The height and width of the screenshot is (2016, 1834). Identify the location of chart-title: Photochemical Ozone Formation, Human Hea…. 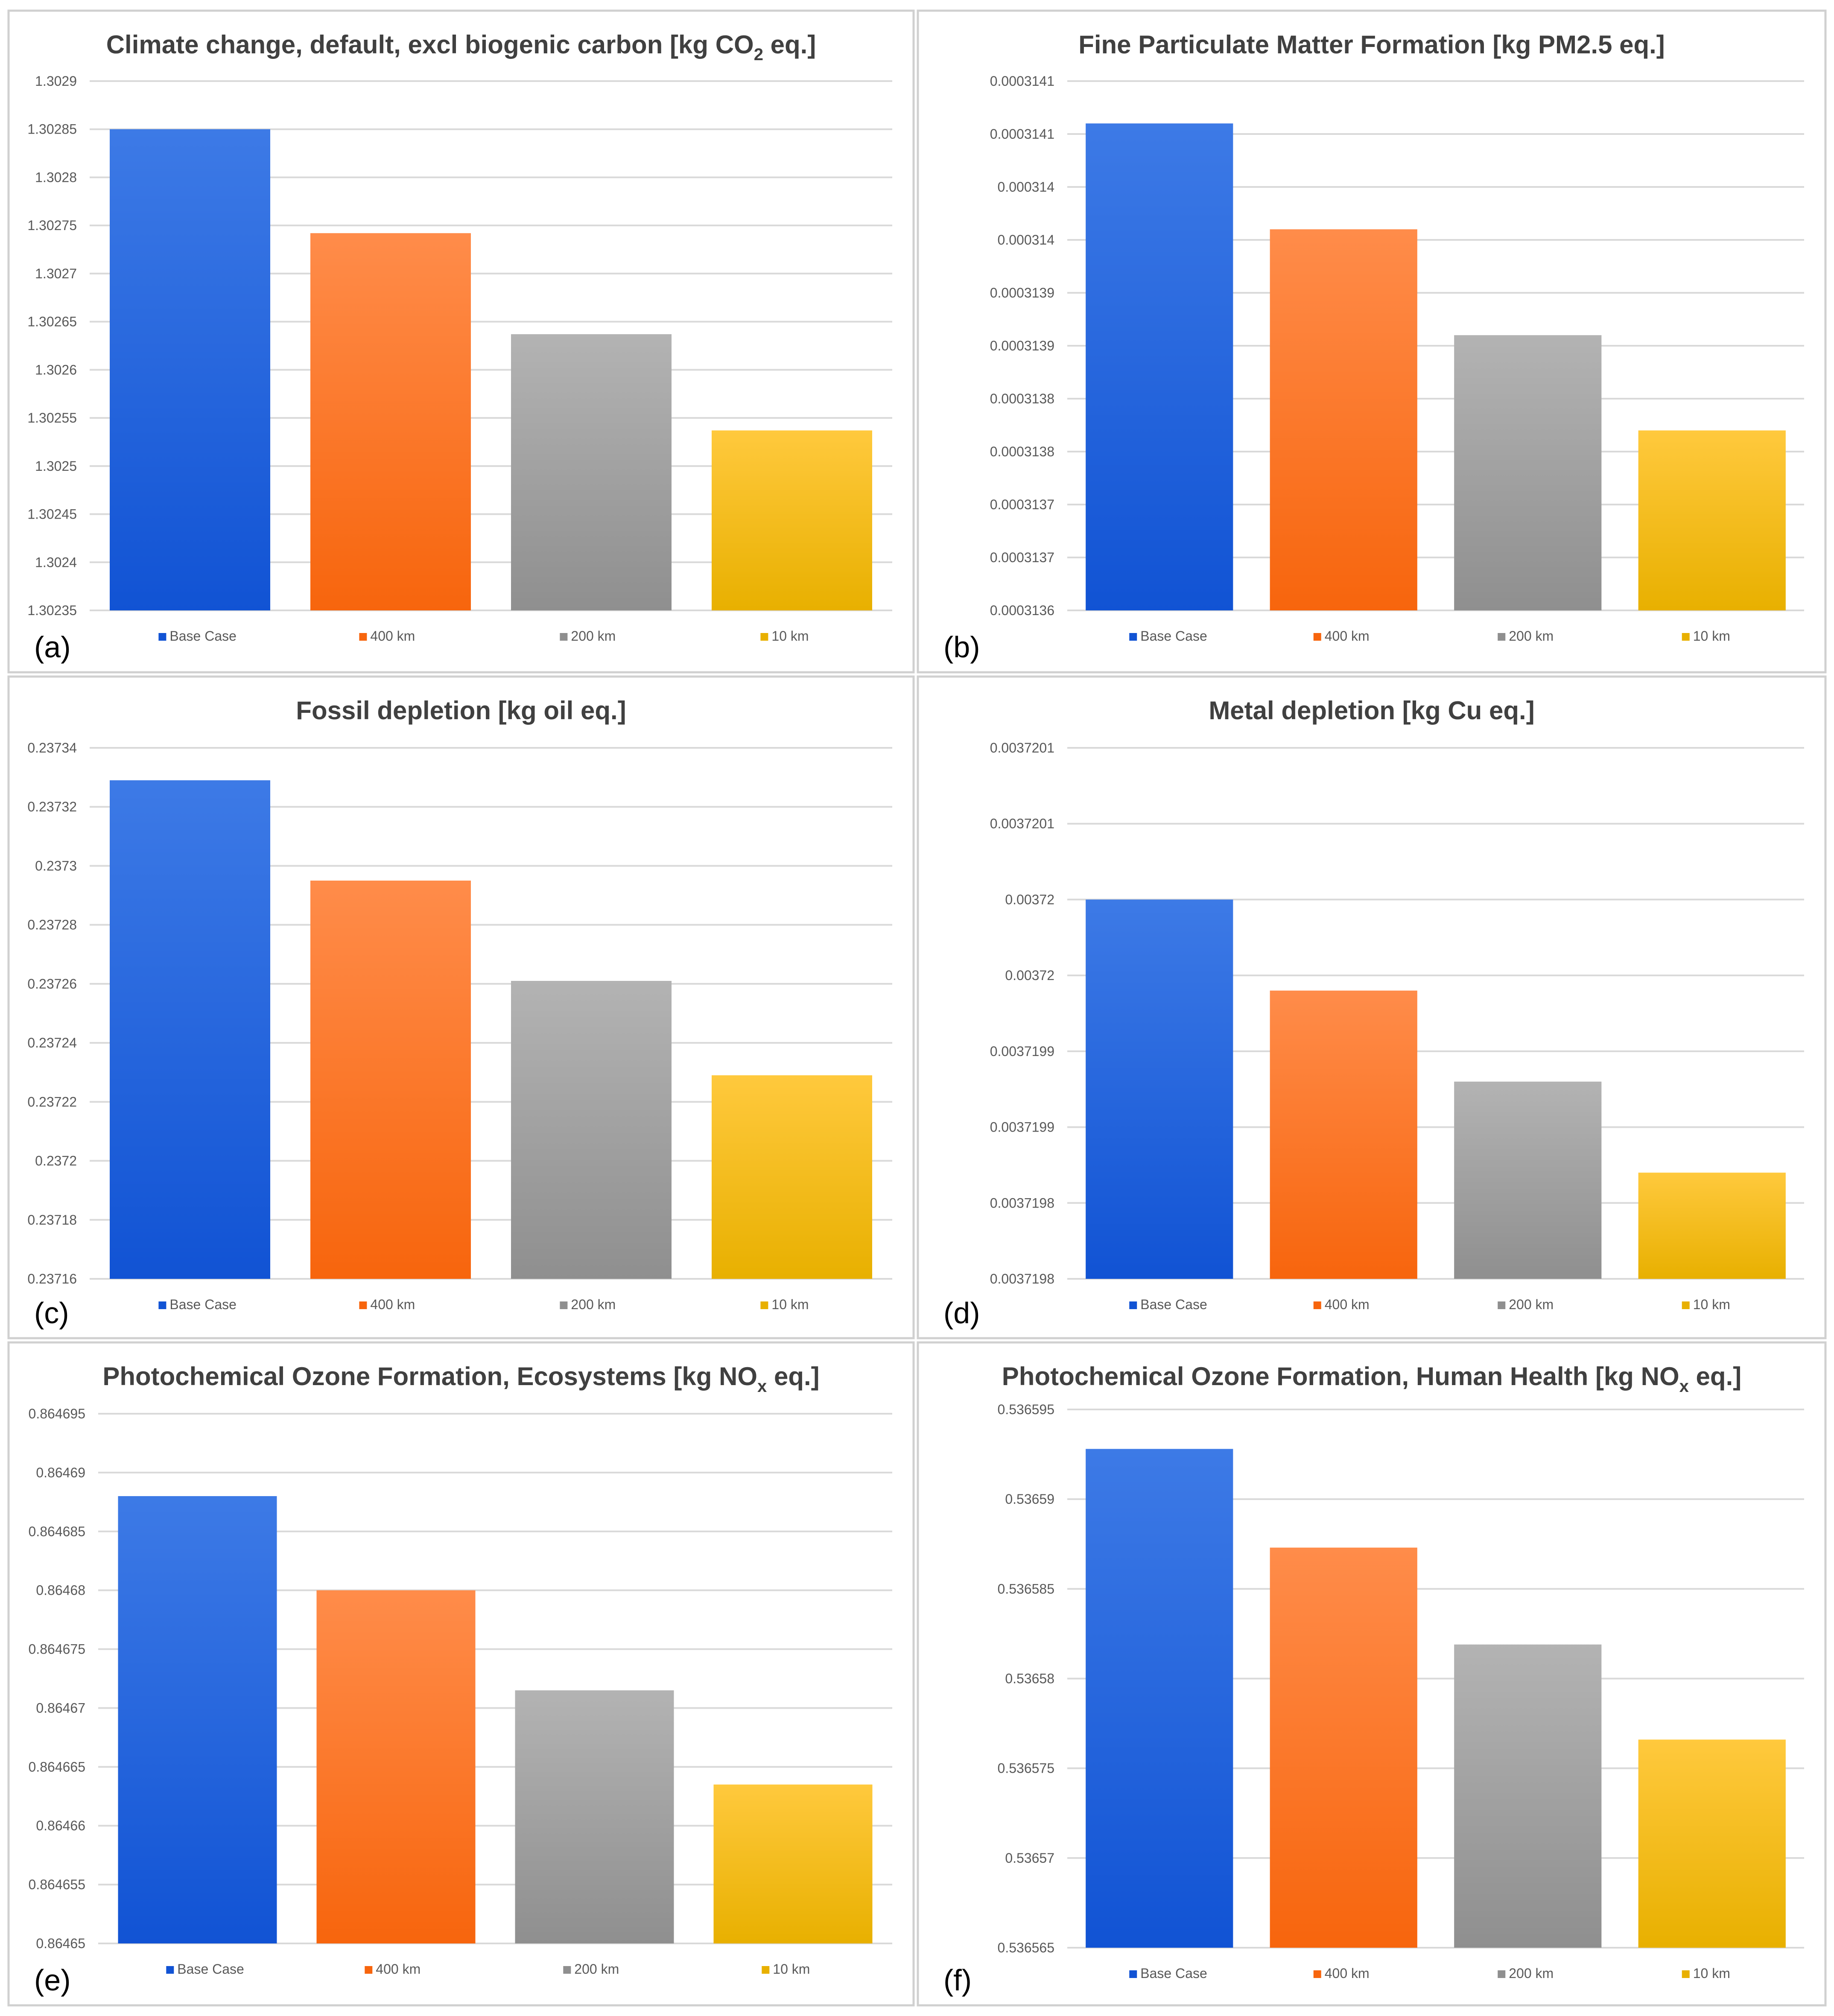
(1371, 1379).